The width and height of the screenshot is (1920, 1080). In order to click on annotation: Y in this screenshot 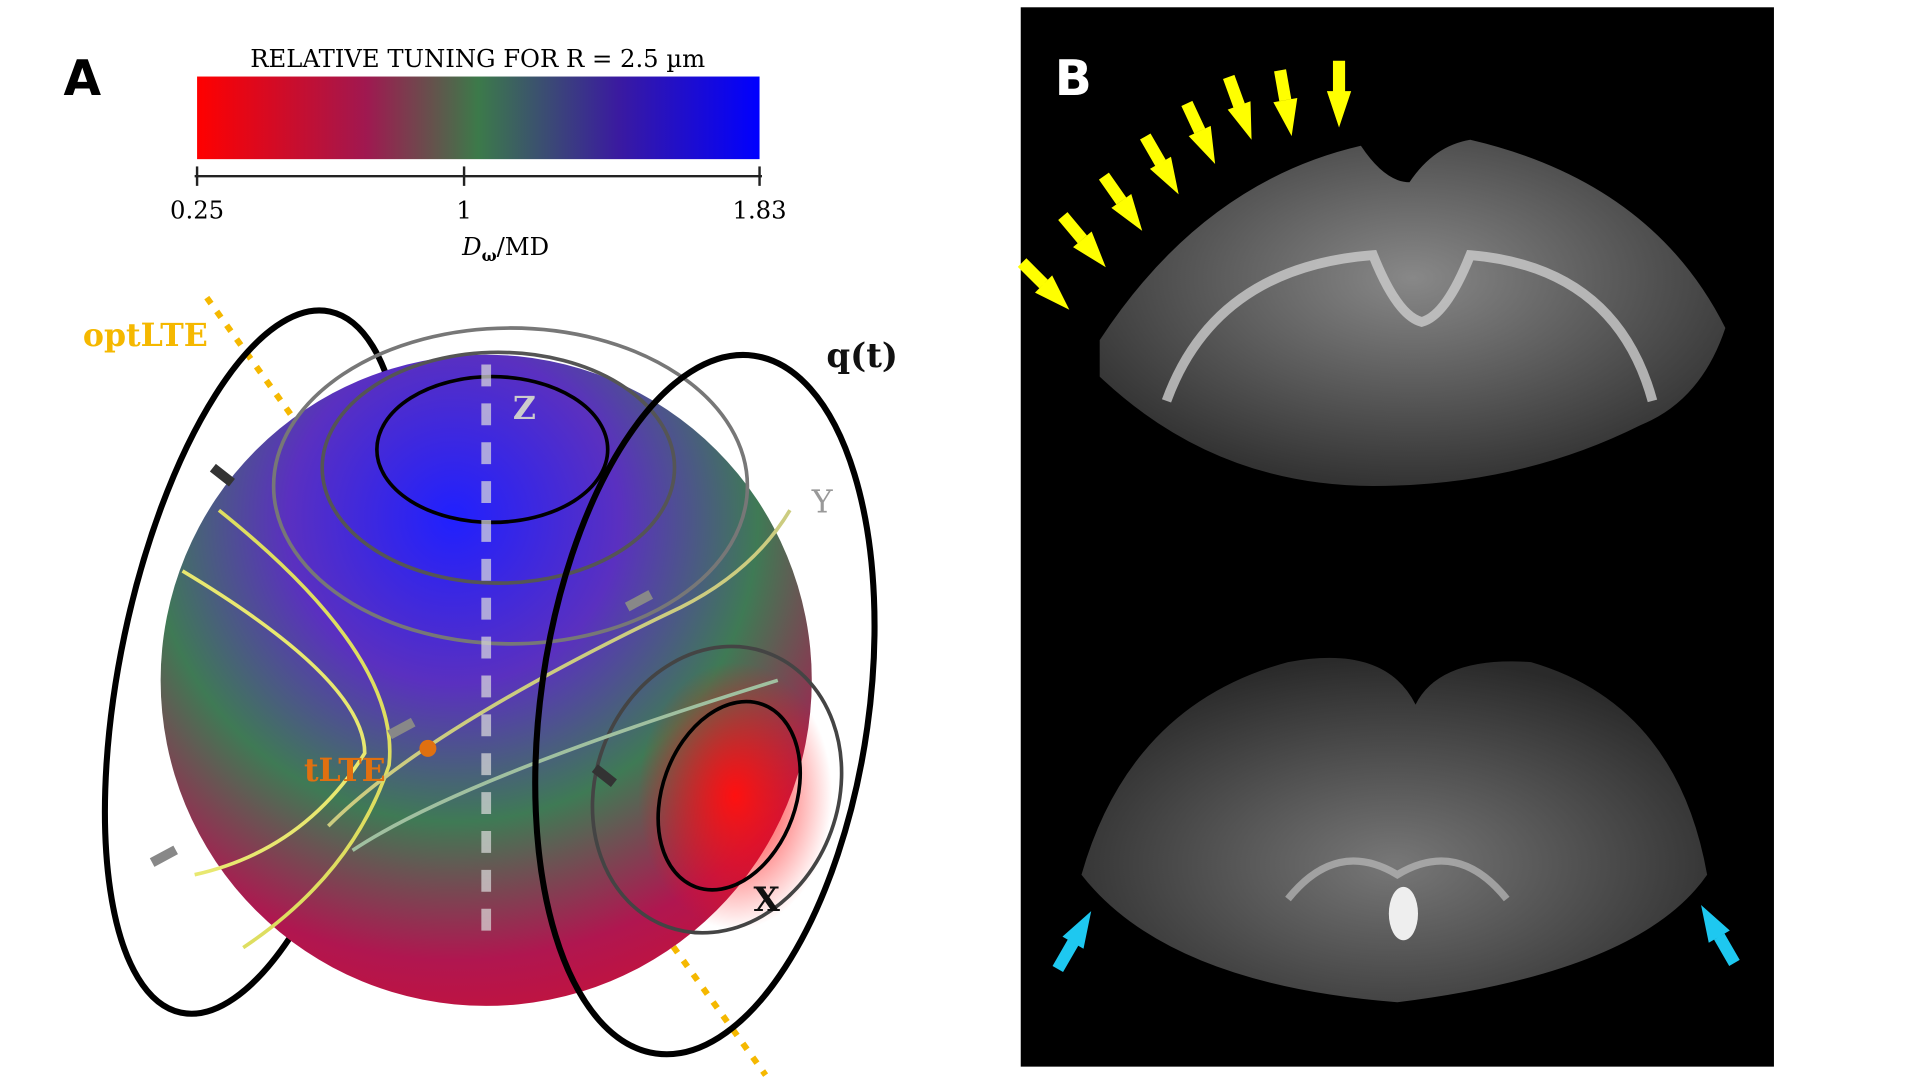, I will do `click(822, 503)`.